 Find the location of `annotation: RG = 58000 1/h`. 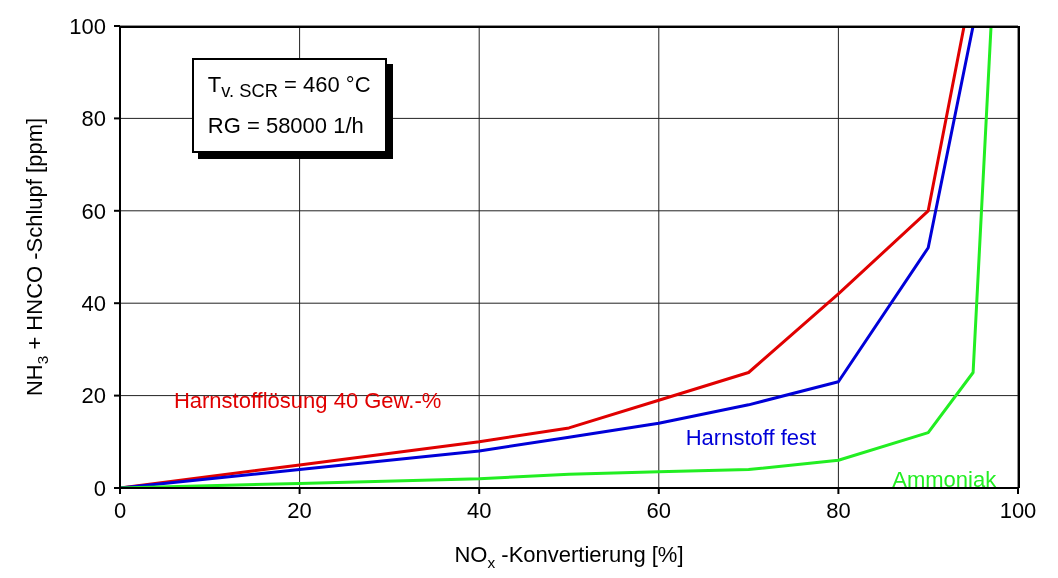

annotation: RG = 58000 1/h is located at coordinates (286, 125).